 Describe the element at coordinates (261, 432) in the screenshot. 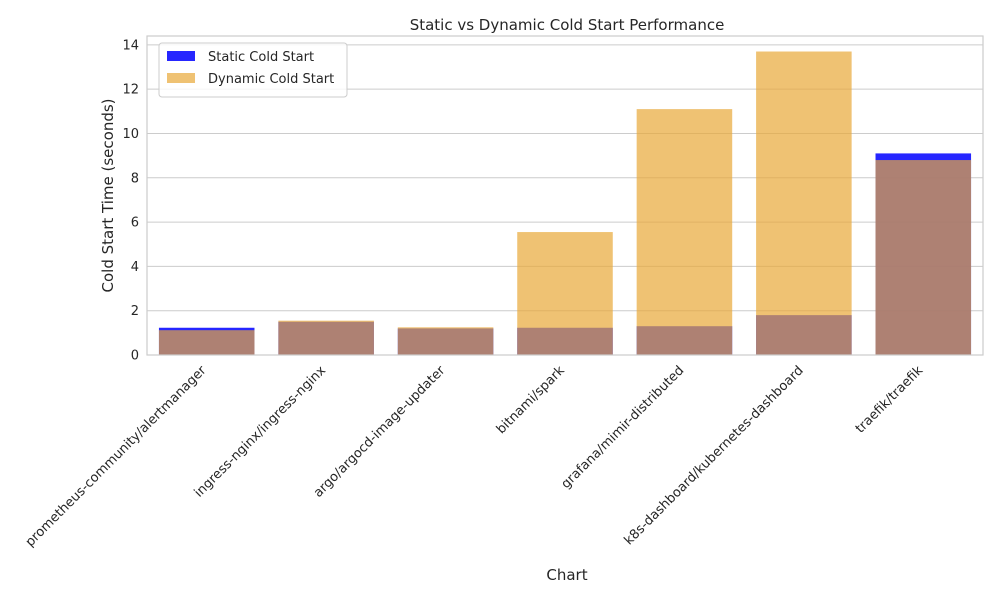

I see `x-tick-label: ingress-nginx/ingress-nginx` at that location.